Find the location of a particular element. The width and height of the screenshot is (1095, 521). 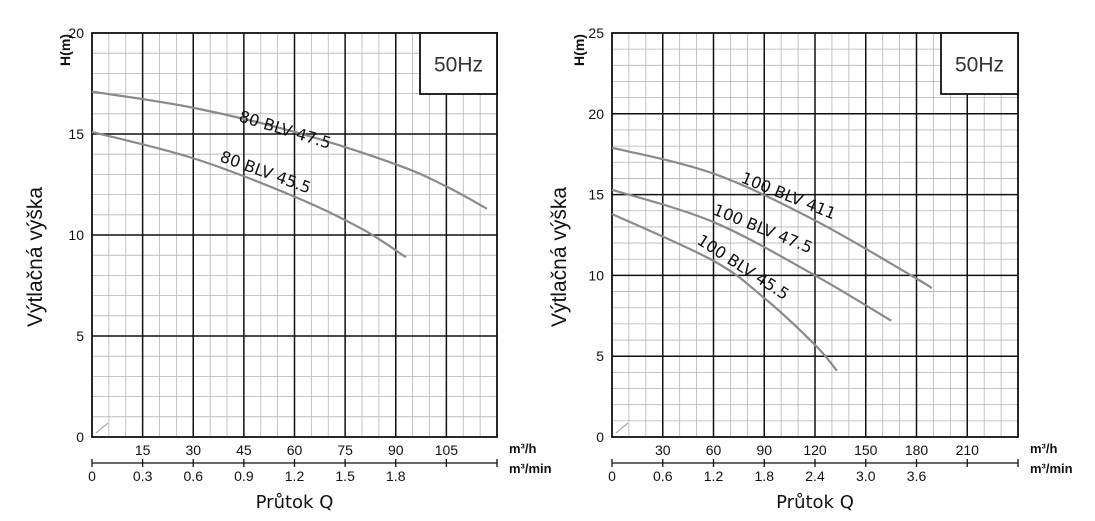

x-tick-label-m3min: 3.0 is located at coordinates (866, 476).